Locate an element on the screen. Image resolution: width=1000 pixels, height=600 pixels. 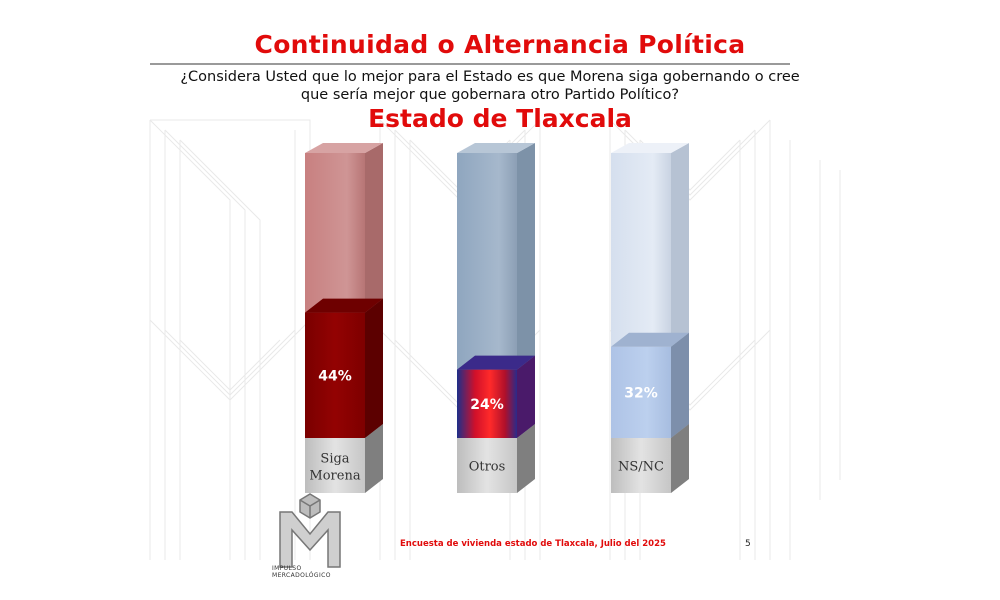
column-background-top-siga-morena is located at coordinates (344, 148).